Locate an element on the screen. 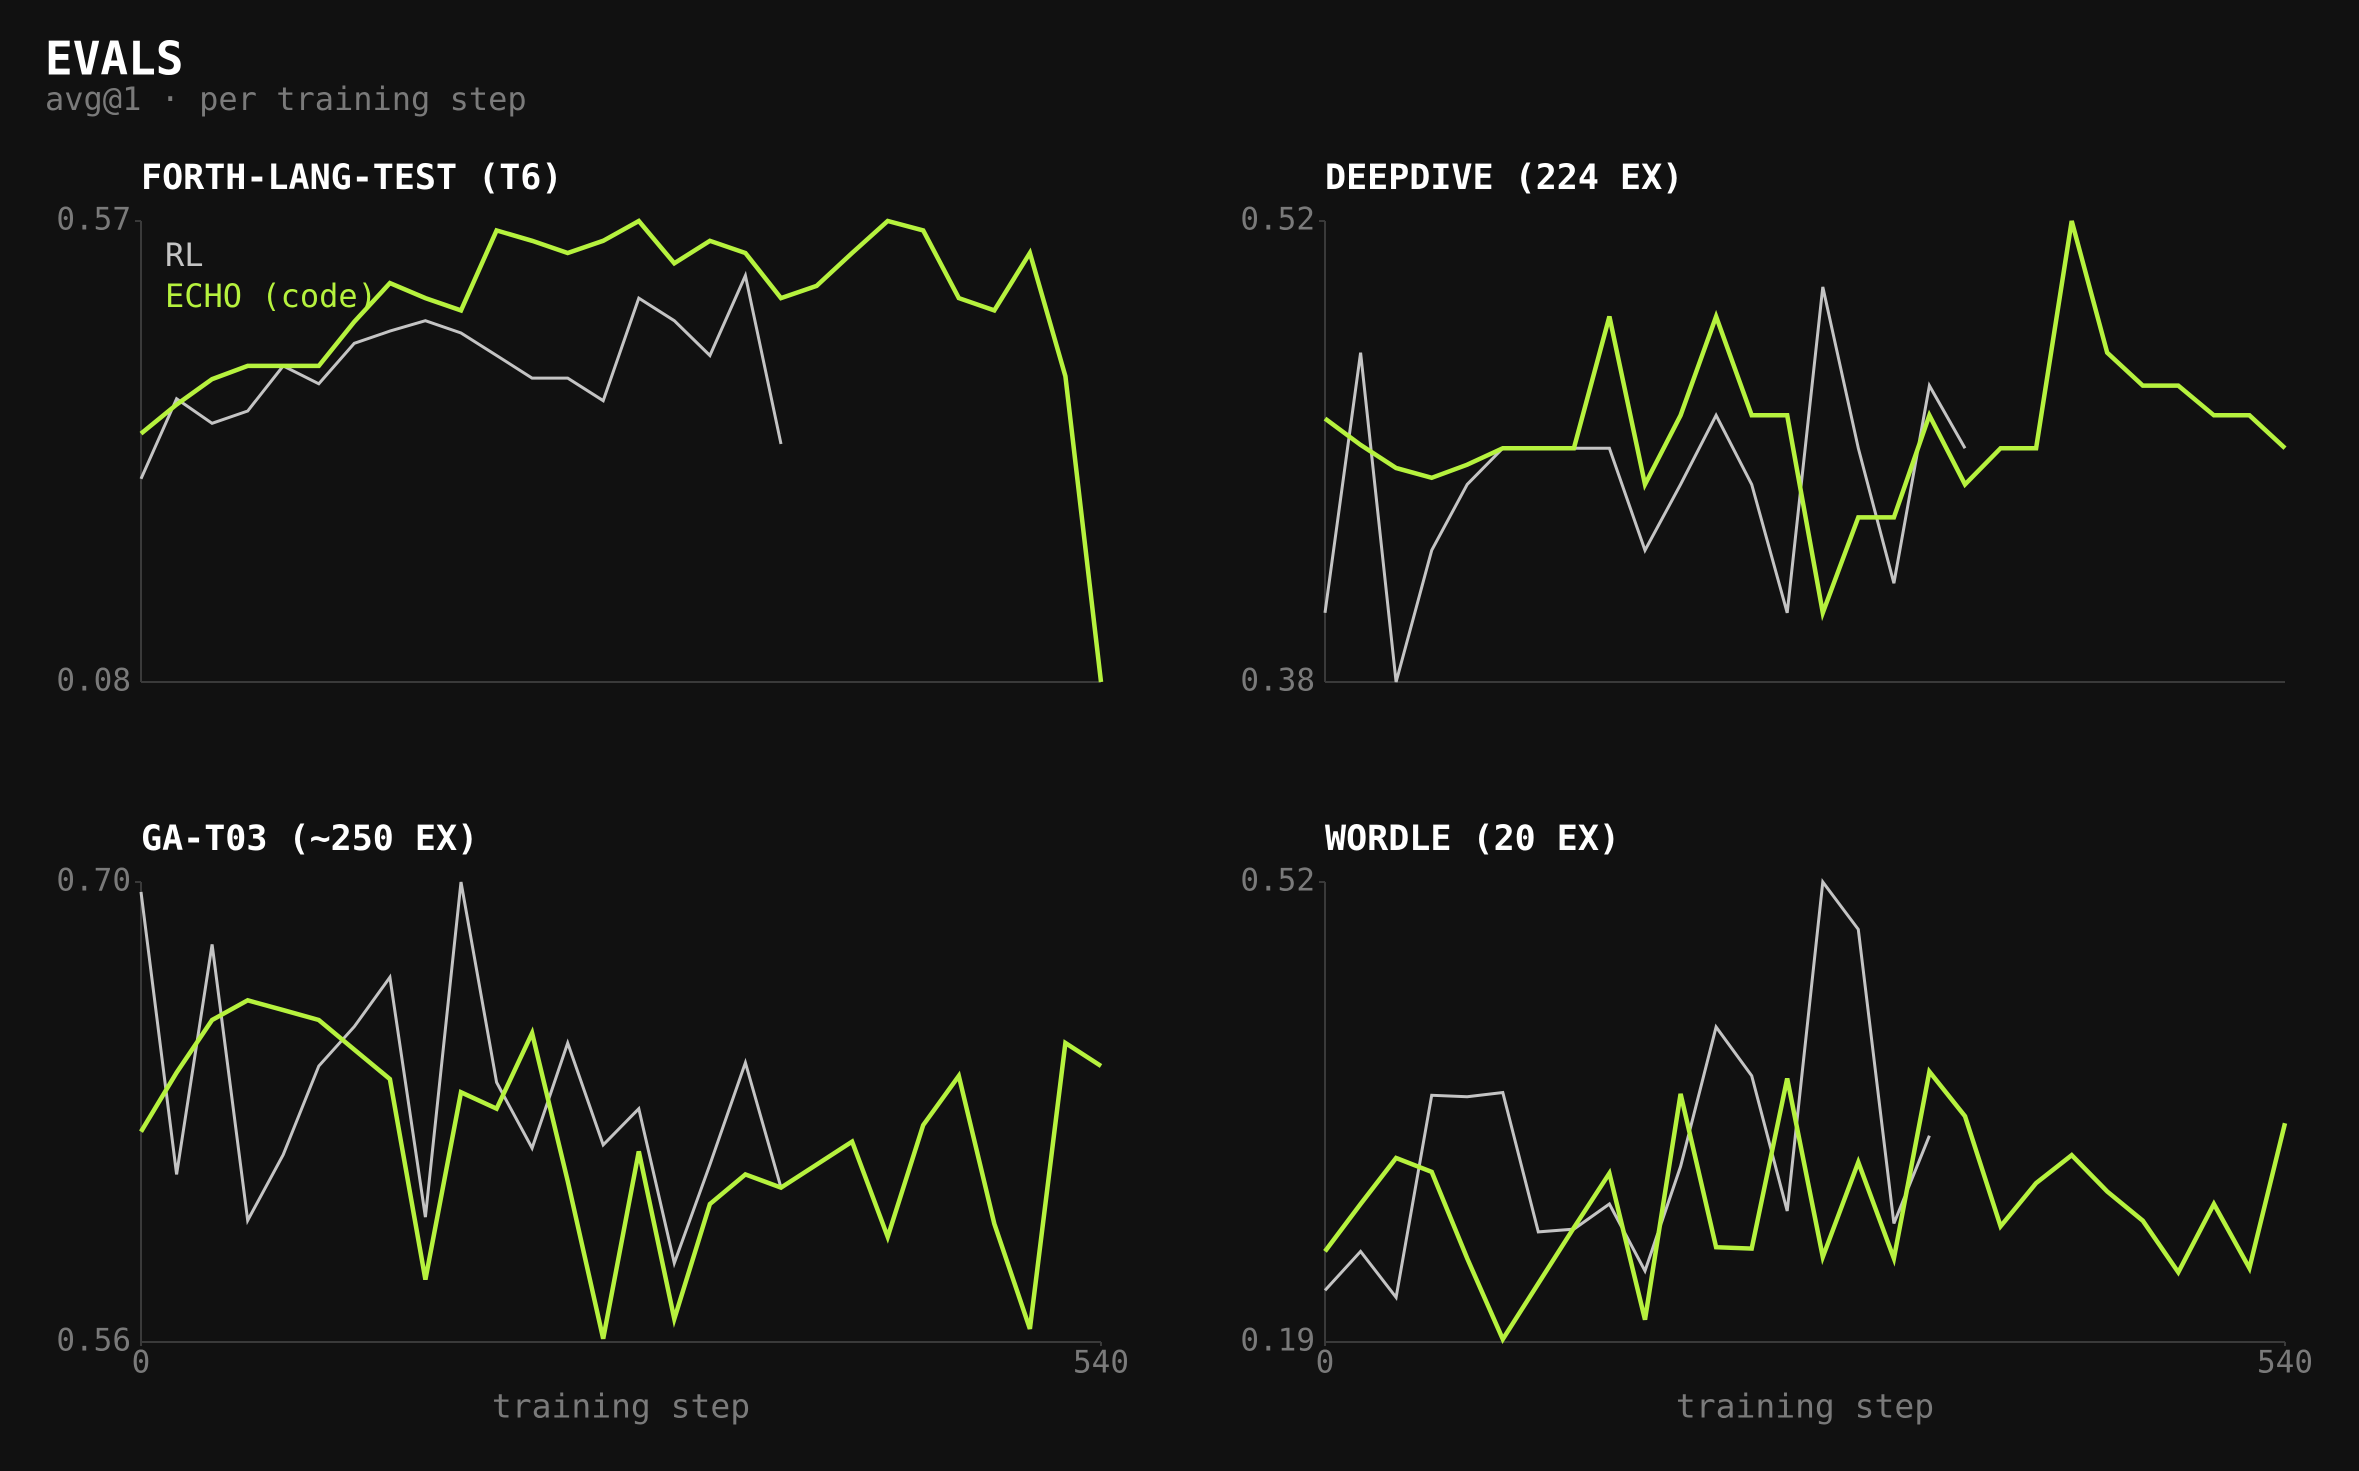 The image size is (2359, 1471). y-tick-label: 0.19 is located at coordinates (1277, 1341).